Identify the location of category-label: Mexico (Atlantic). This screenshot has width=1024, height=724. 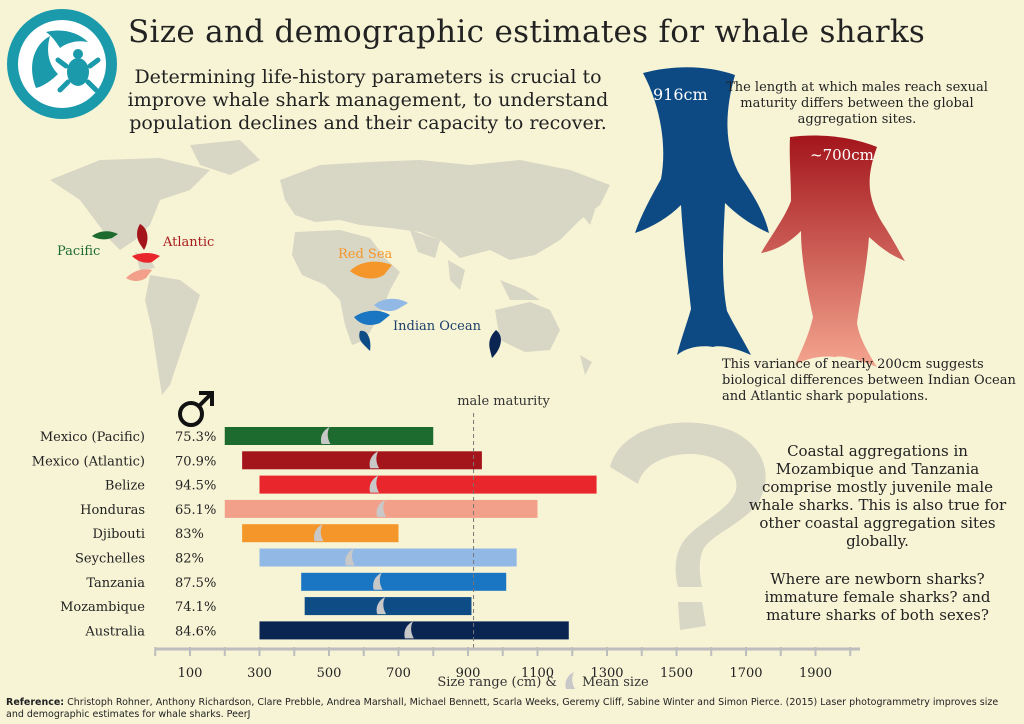
(88, 461).